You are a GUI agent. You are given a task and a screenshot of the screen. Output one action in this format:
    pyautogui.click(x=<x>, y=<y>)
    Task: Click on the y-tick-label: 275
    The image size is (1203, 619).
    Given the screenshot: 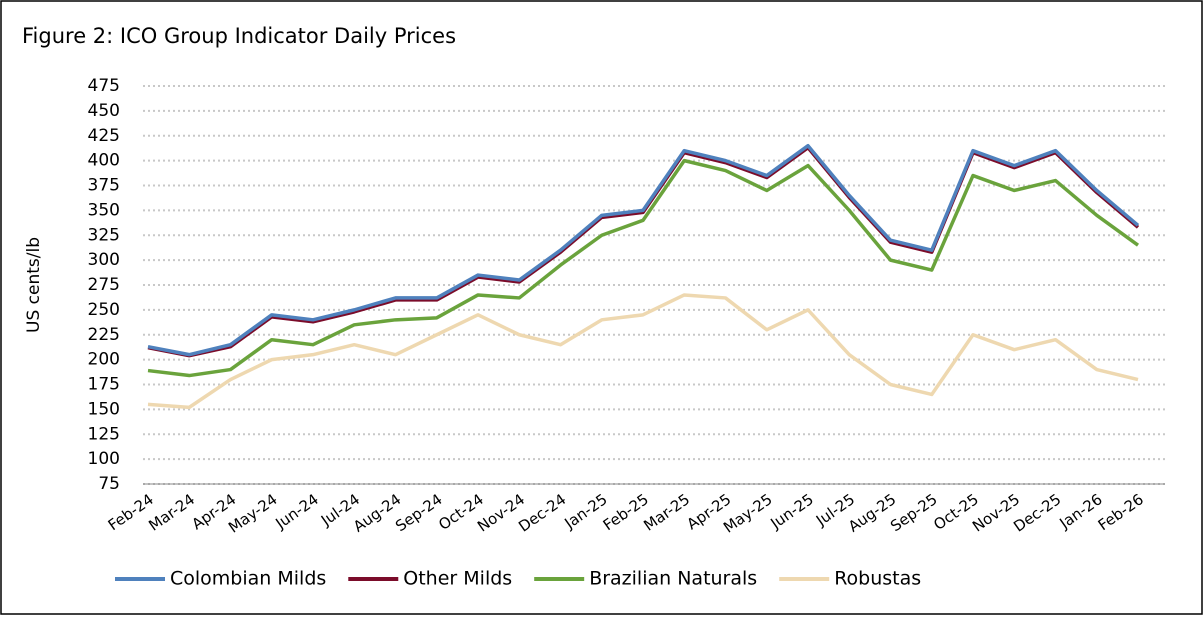 What is the action you would take?
    pyautogui.click(x=104, y=285)
    